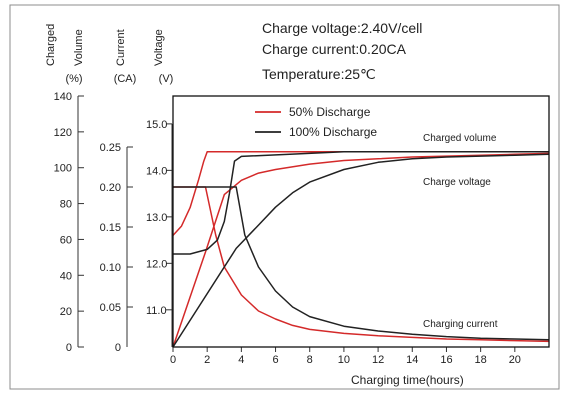 The image size is (569, 395). I want to click on tick-label-charged_volume: 0, so click(69, 348).